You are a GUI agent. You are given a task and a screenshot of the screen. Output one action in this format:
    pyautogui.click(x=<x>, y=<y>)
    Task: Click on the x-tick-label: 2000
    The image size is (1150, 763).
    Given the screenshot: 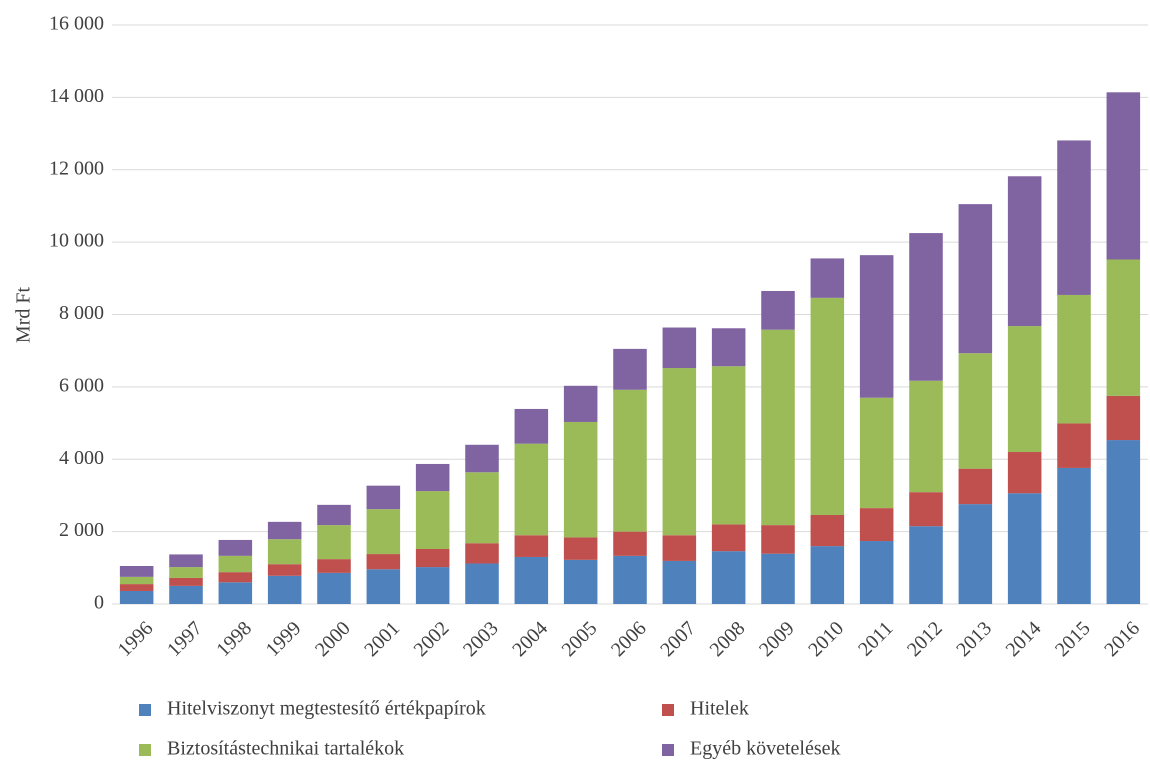 What is the action you would take?
    pyautogui.click(x=333, y=639)
    